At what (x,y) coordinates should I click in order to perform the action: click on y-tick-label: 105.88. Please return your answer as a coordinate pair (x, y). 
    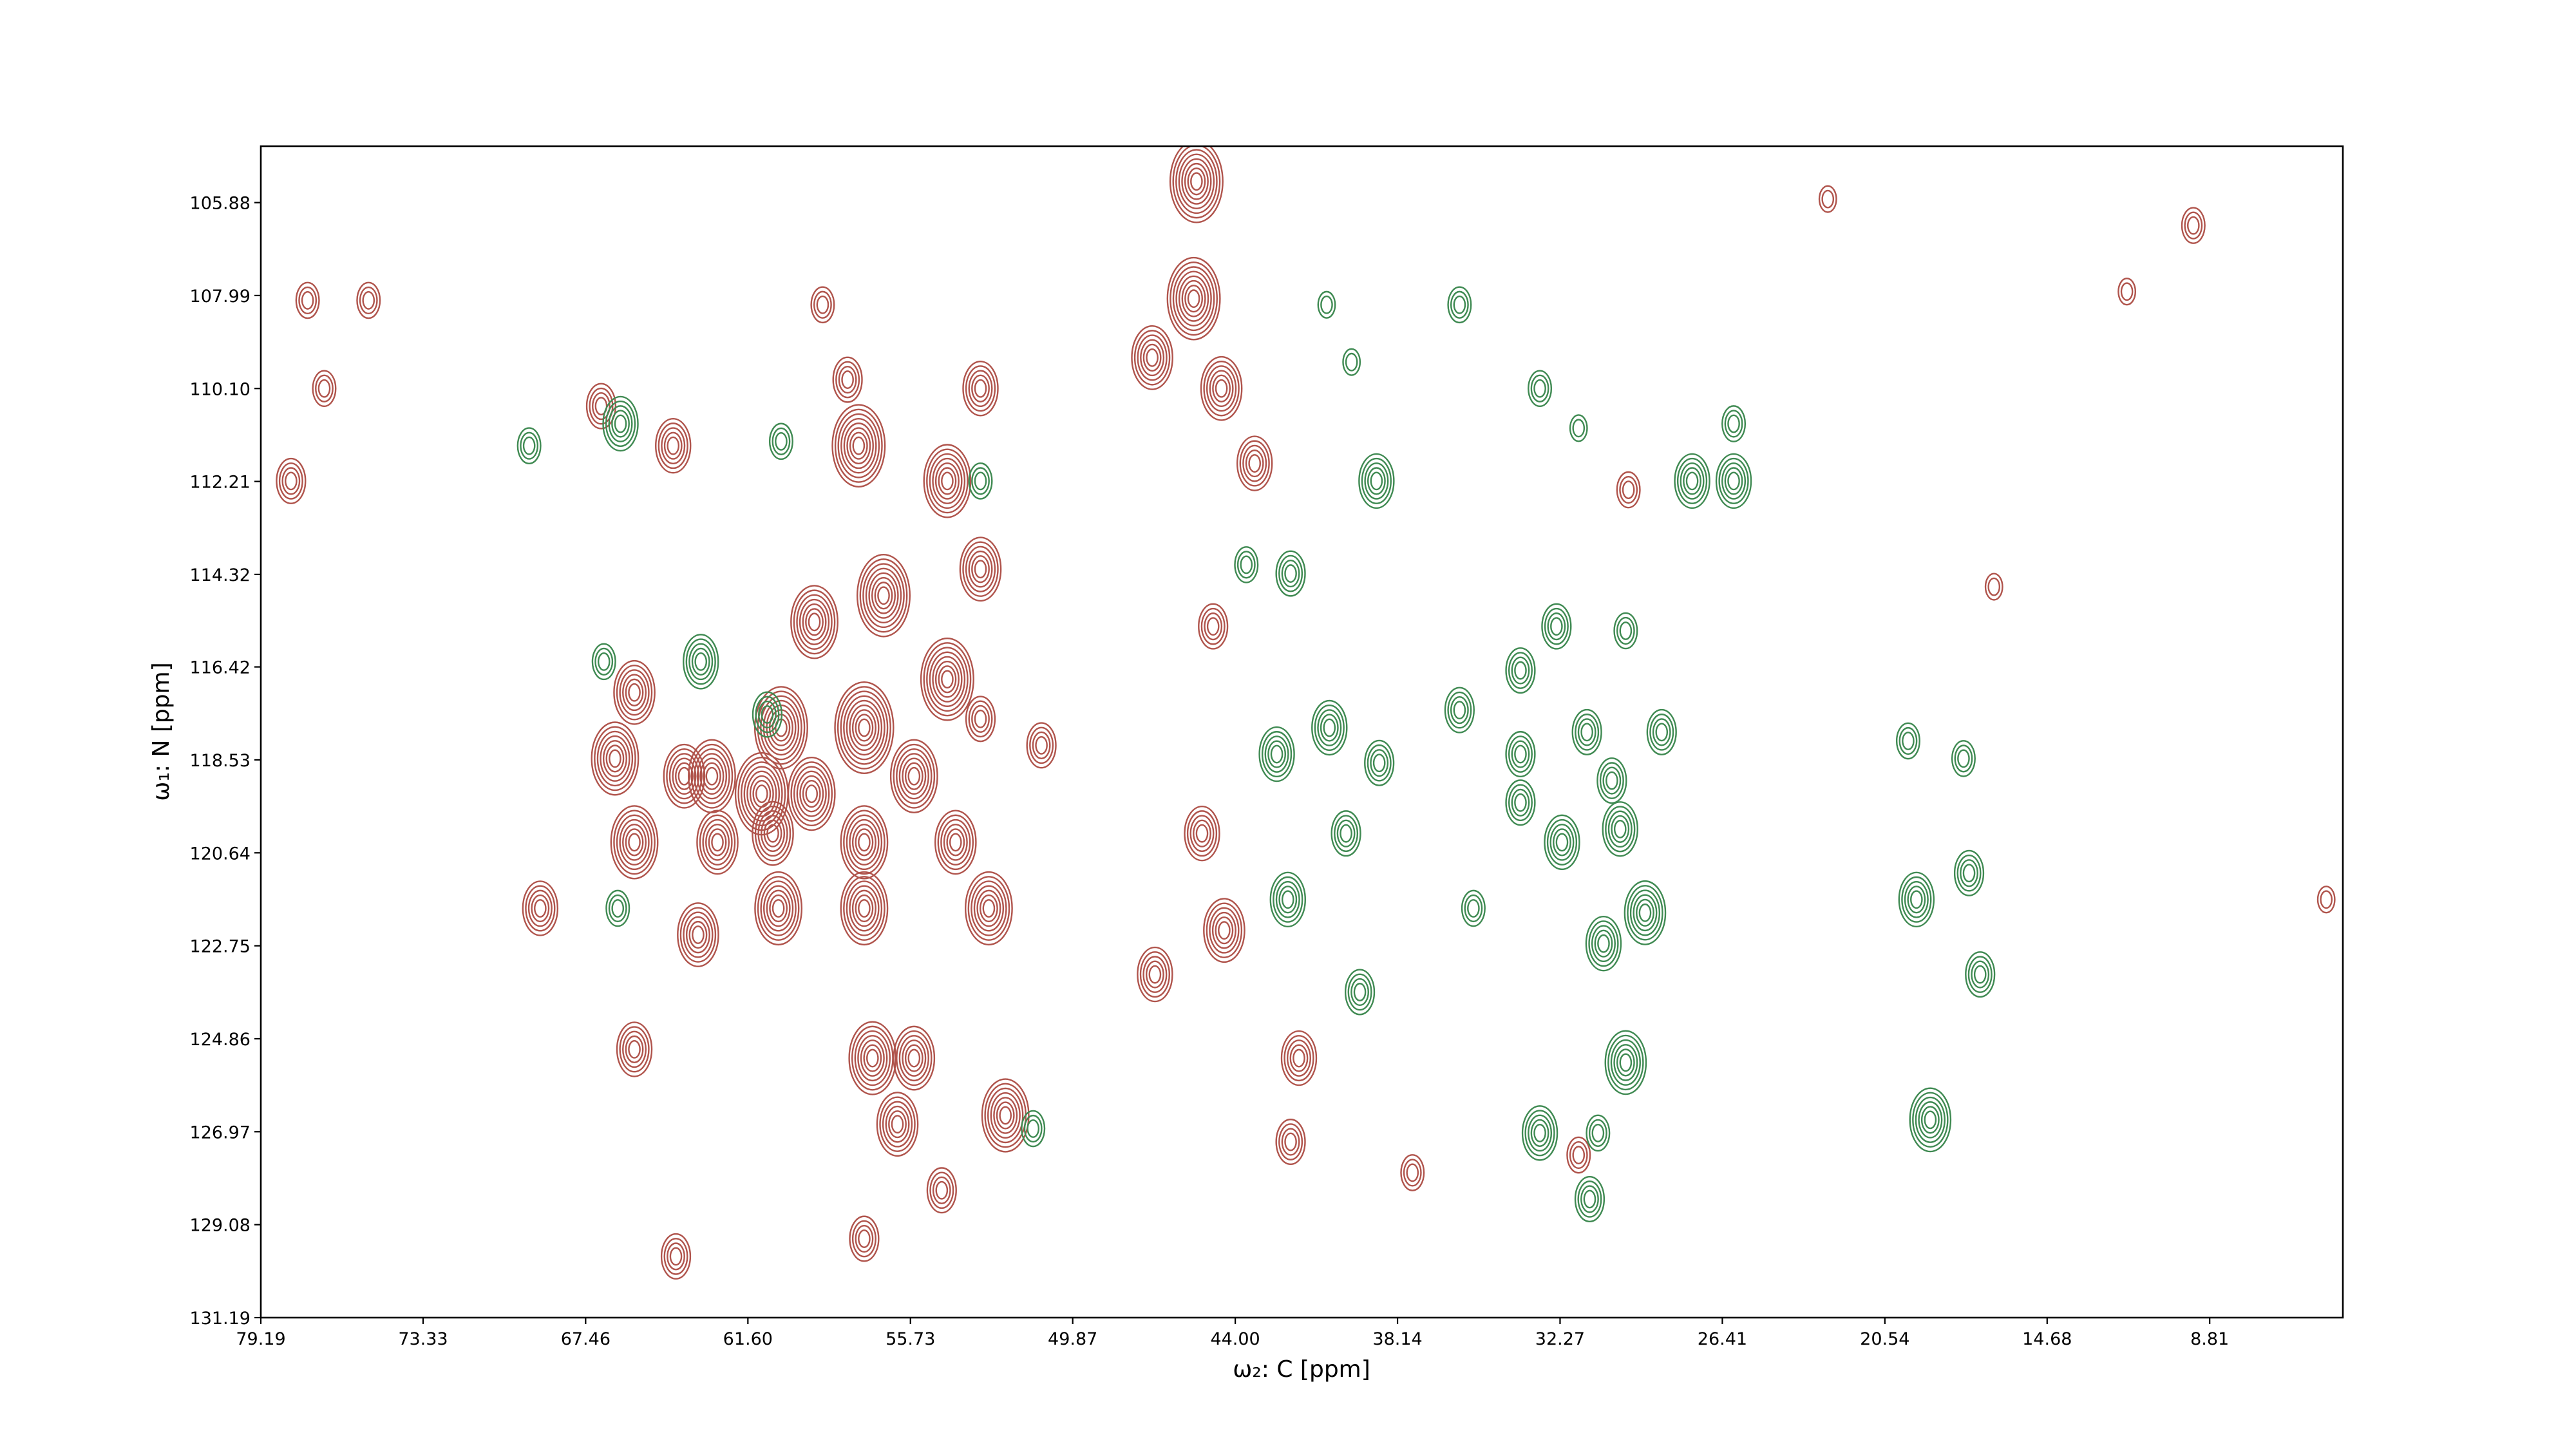
    Looking at the image, I should click on (221, 204).